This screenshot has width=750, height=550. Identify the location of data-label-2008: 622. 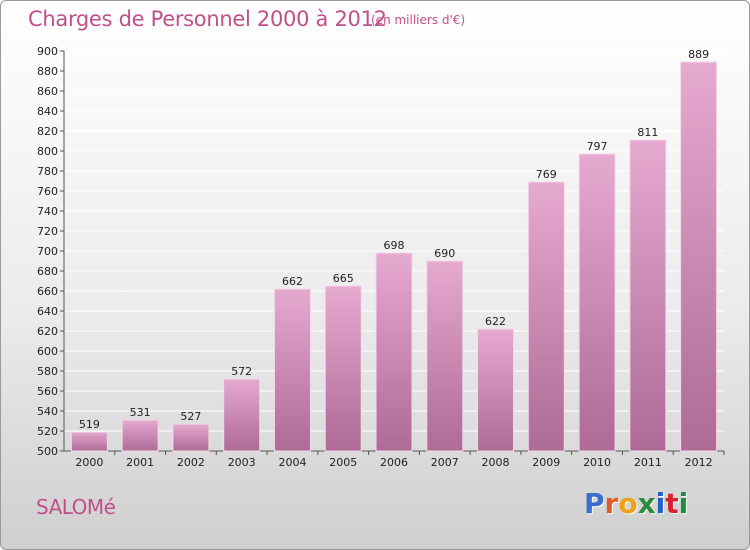
(495, 321).